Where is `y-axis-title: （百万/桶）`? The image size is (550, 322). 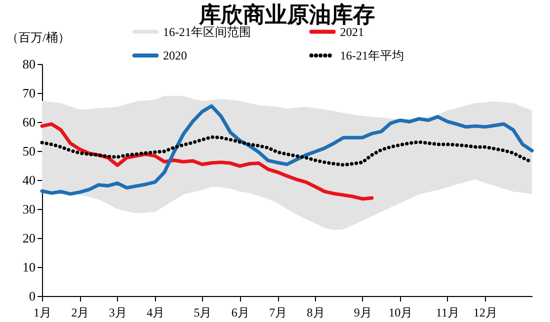
y-axis-title: （百万/桶） is located at coordinates (38, 37).